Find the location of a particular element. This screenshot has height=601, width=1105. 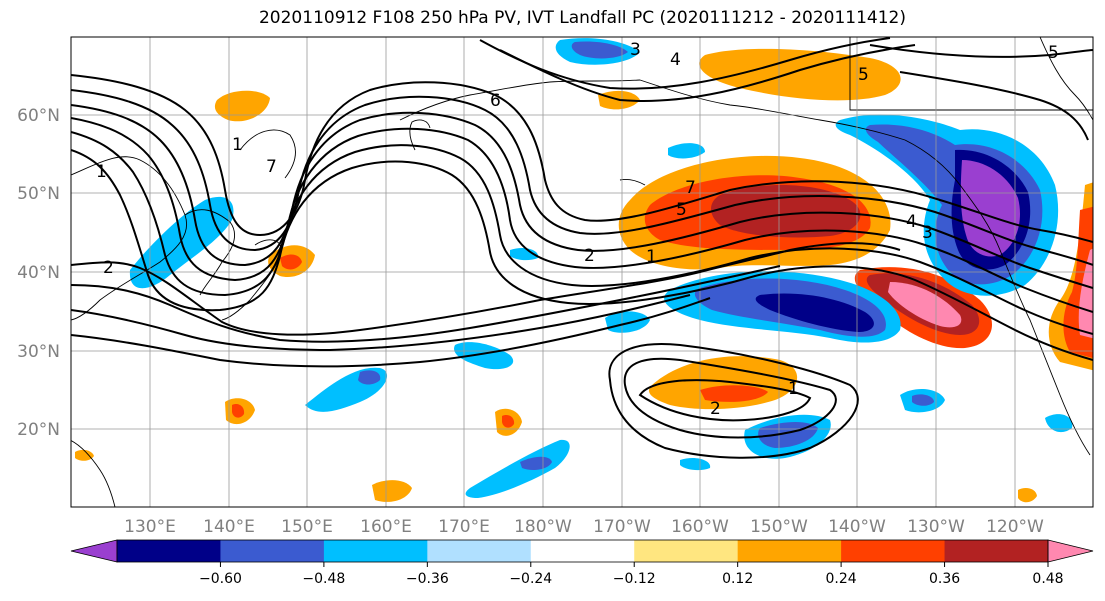

lat-tick-label: 40°N is located at coordinates (38, 273).